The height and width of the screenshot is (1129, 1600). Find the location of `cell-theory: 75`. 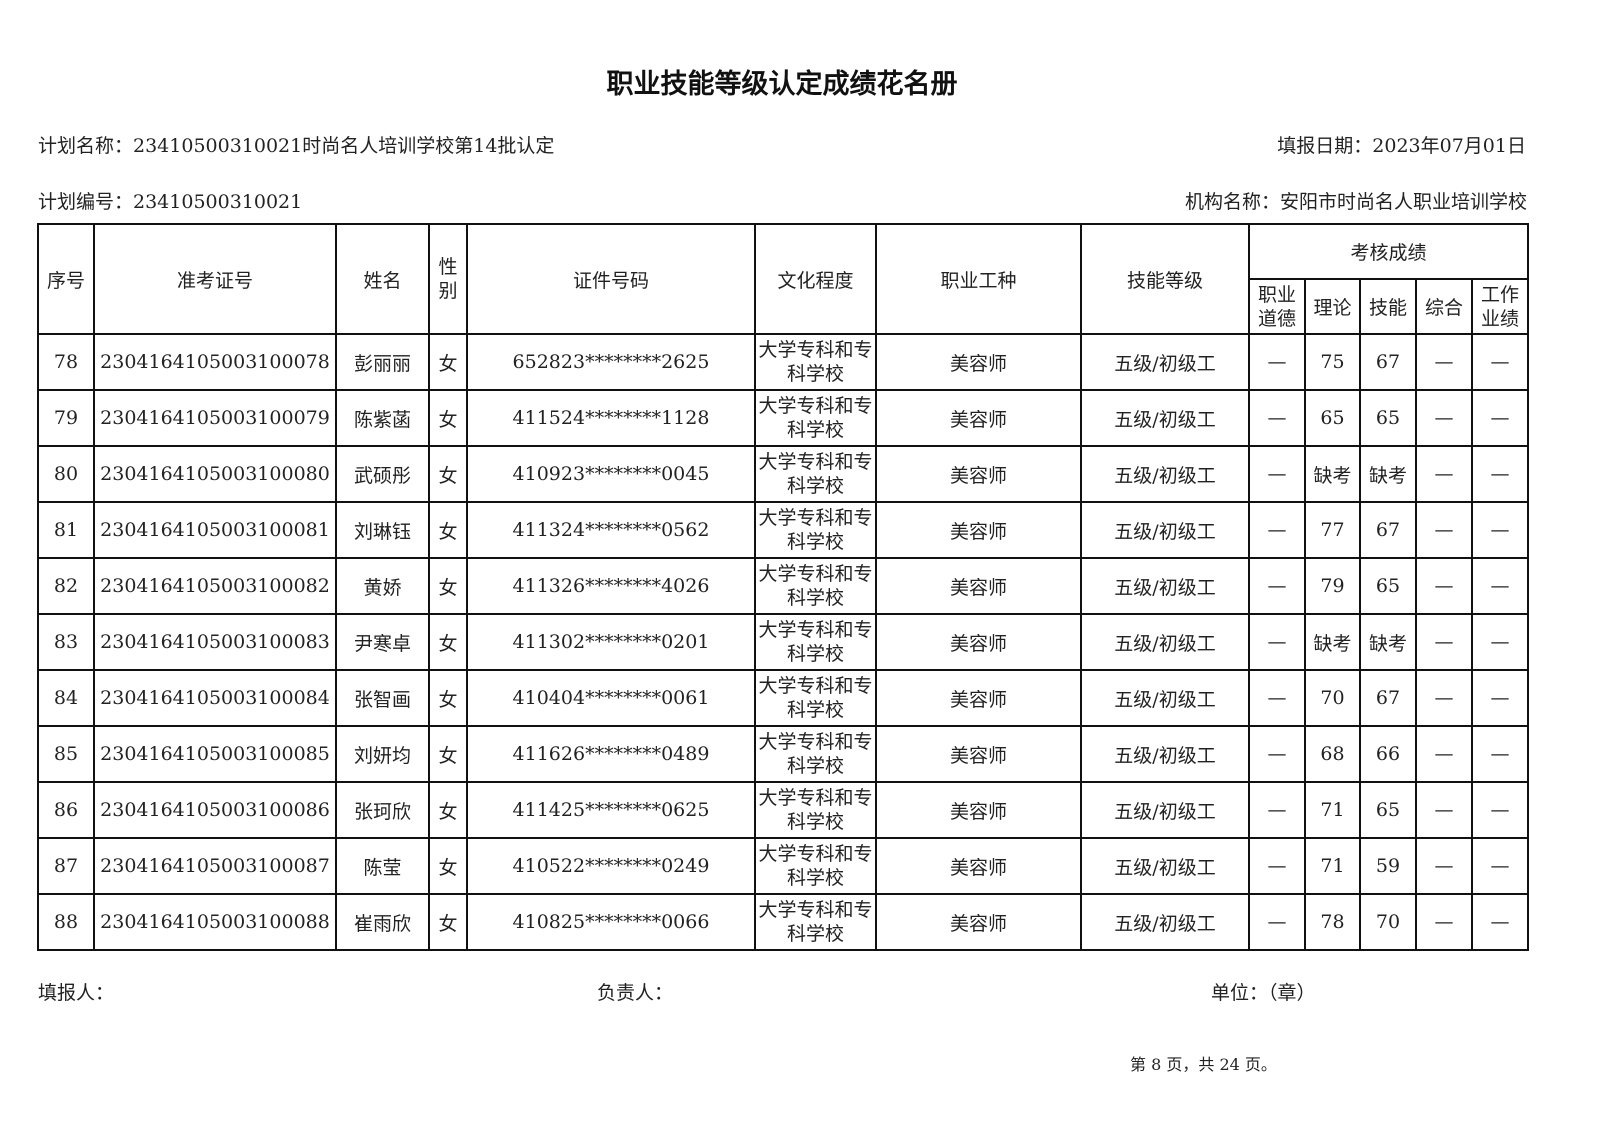

cell-theory: 75 is located at coordinates (1332, 362).